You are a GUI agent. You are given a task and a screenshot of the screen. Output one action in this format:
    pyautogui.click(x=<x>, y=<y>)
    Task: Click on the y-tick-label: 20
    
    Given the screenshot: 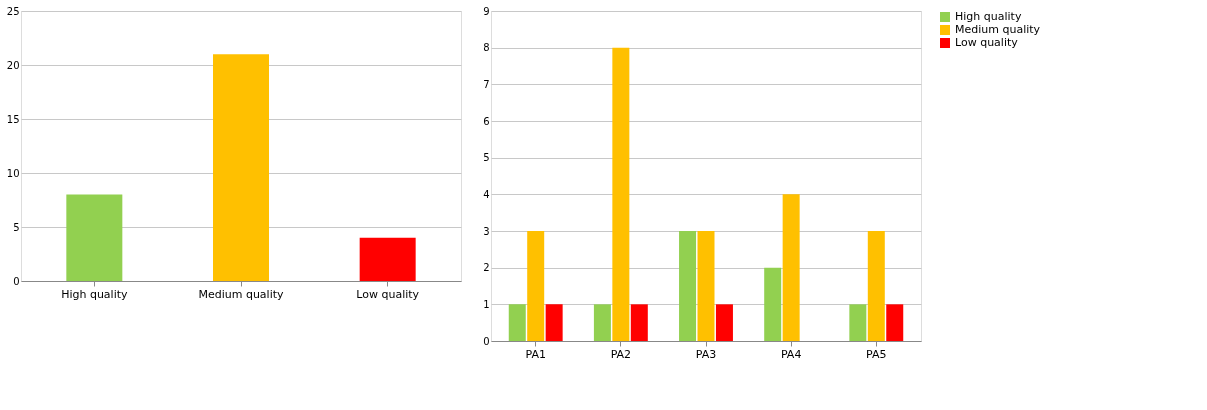 What is the action you would take?
    pyautogui.click(x=13, y=65)
    